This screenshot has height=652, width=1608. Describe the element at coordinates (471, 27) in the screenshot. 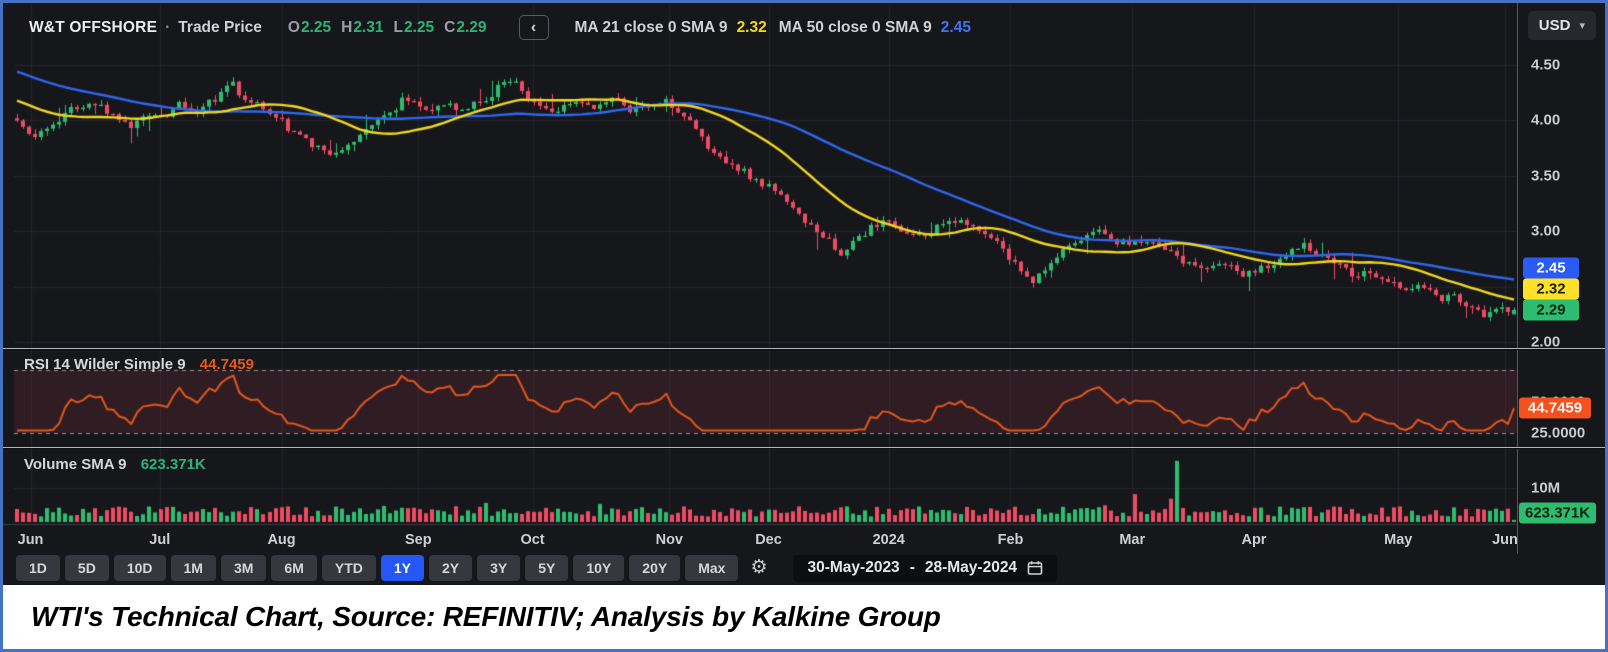

I see `close-value: 2.29` at that location.